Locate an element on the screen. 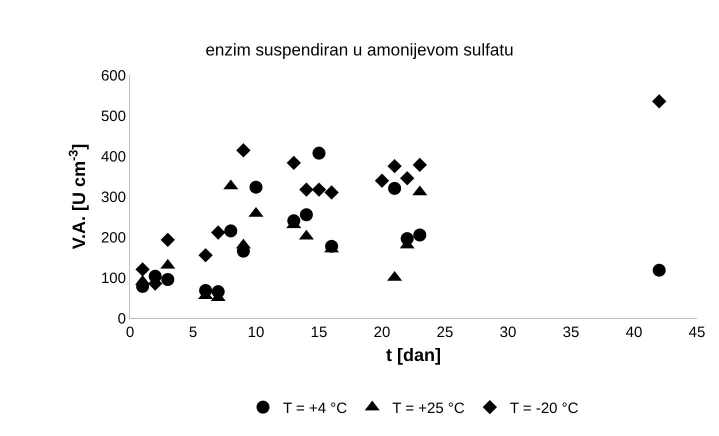  y-tick-label: 400 is located at coordinates (113, 157).